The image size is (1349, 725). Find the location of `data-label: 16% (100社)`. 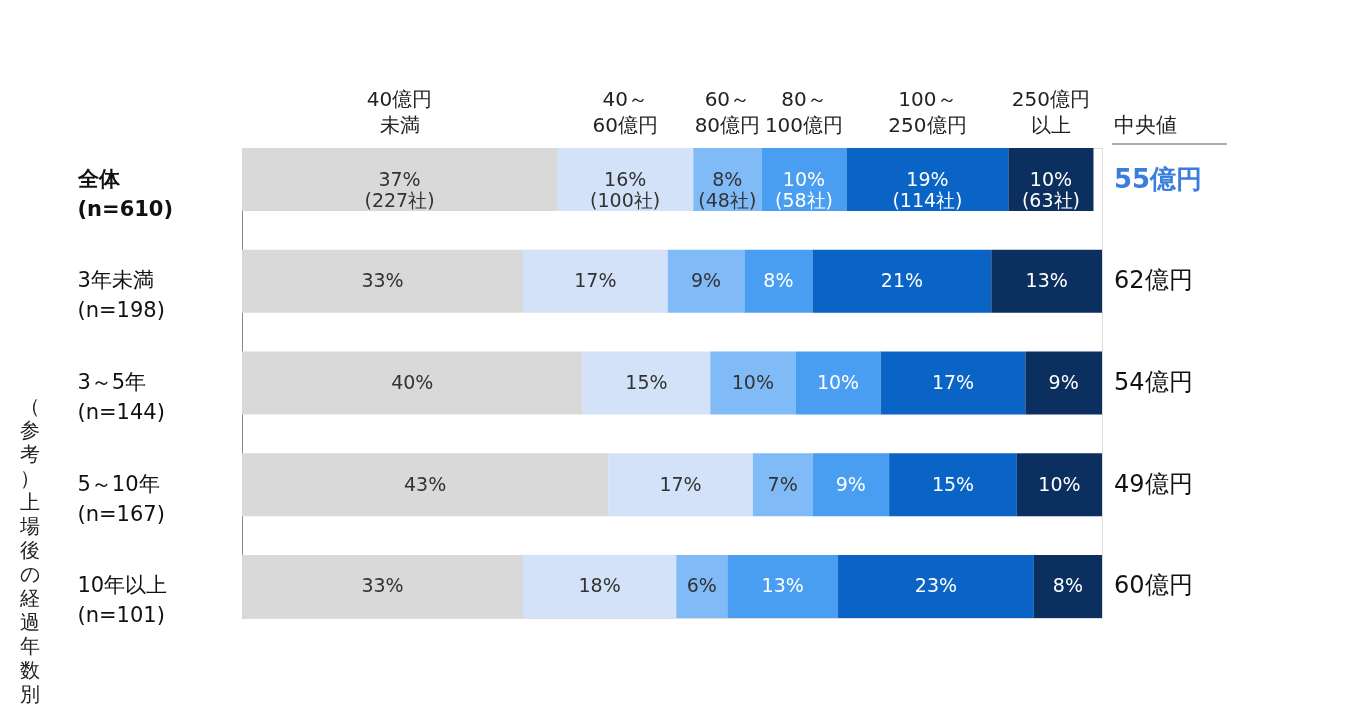

data-label: 16% (100社) is located at coordinates (625, 189).